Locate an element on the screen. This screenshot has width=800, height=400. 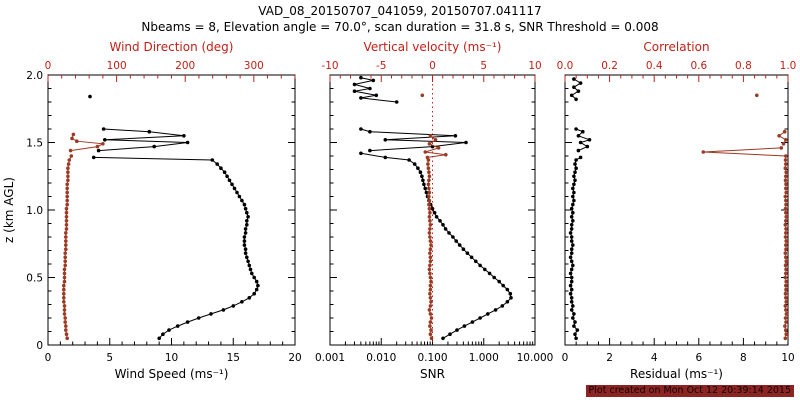
svg-text: 1.000 is located at coordinates (484, 358).